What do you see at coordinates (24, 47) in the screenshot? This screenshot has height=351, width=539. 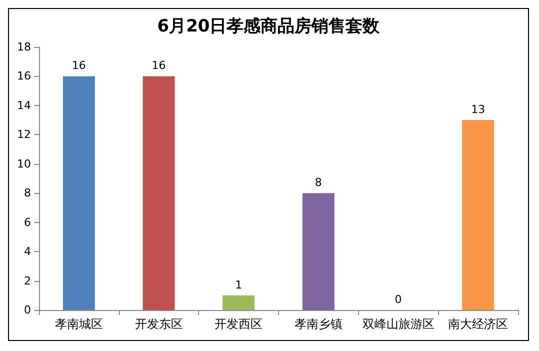 I see `y-tick-label: 18` at bounding box center [24, 47].